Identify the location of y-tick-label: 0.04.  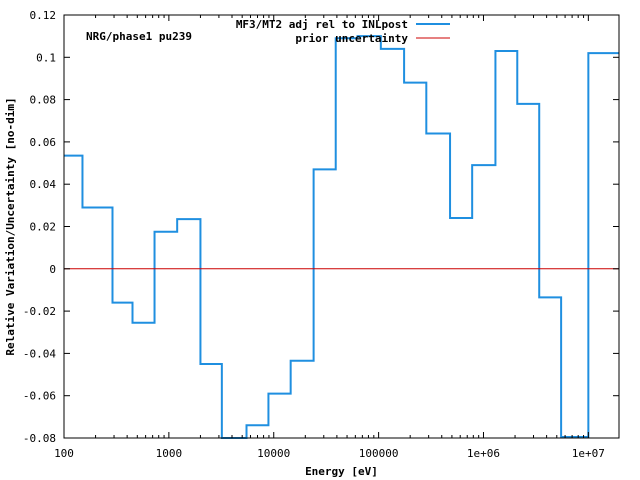
(43, 184).